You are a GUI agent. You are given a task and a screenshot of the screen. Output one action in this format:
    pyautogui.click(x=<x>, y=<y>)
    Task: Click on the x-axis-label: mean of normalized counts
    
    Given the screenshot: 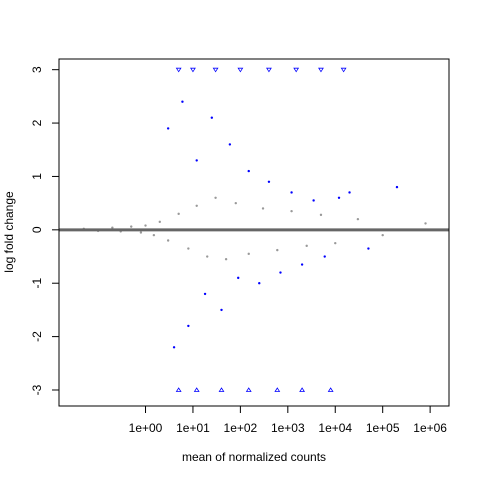 What is the action you would take?
    pyautogui.click(x=254, y=457)
    